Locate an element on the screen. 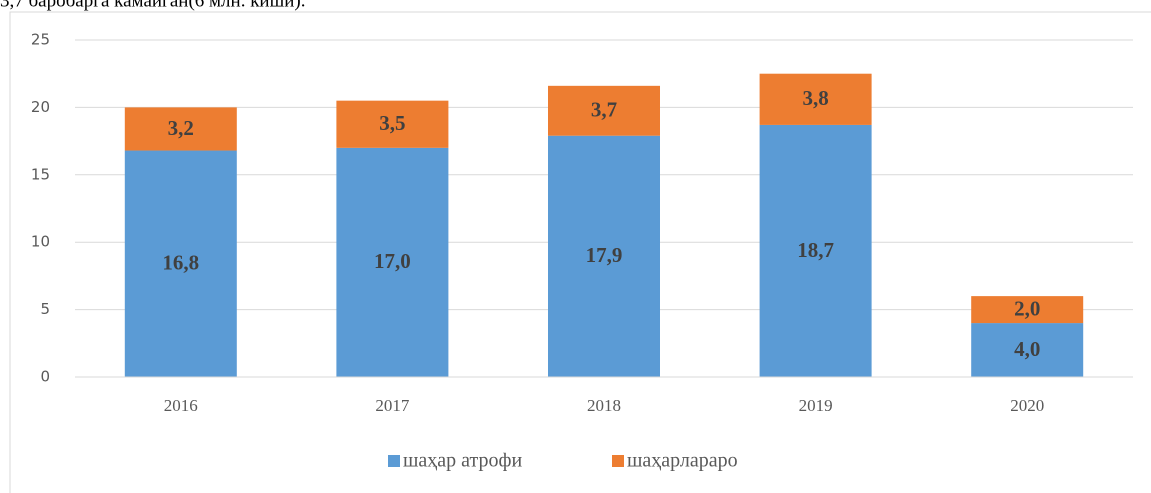 Image resolution: width=1151 pixels, height=493 pixels. data-label: 2,0 is located at coordinates (1027, 308).